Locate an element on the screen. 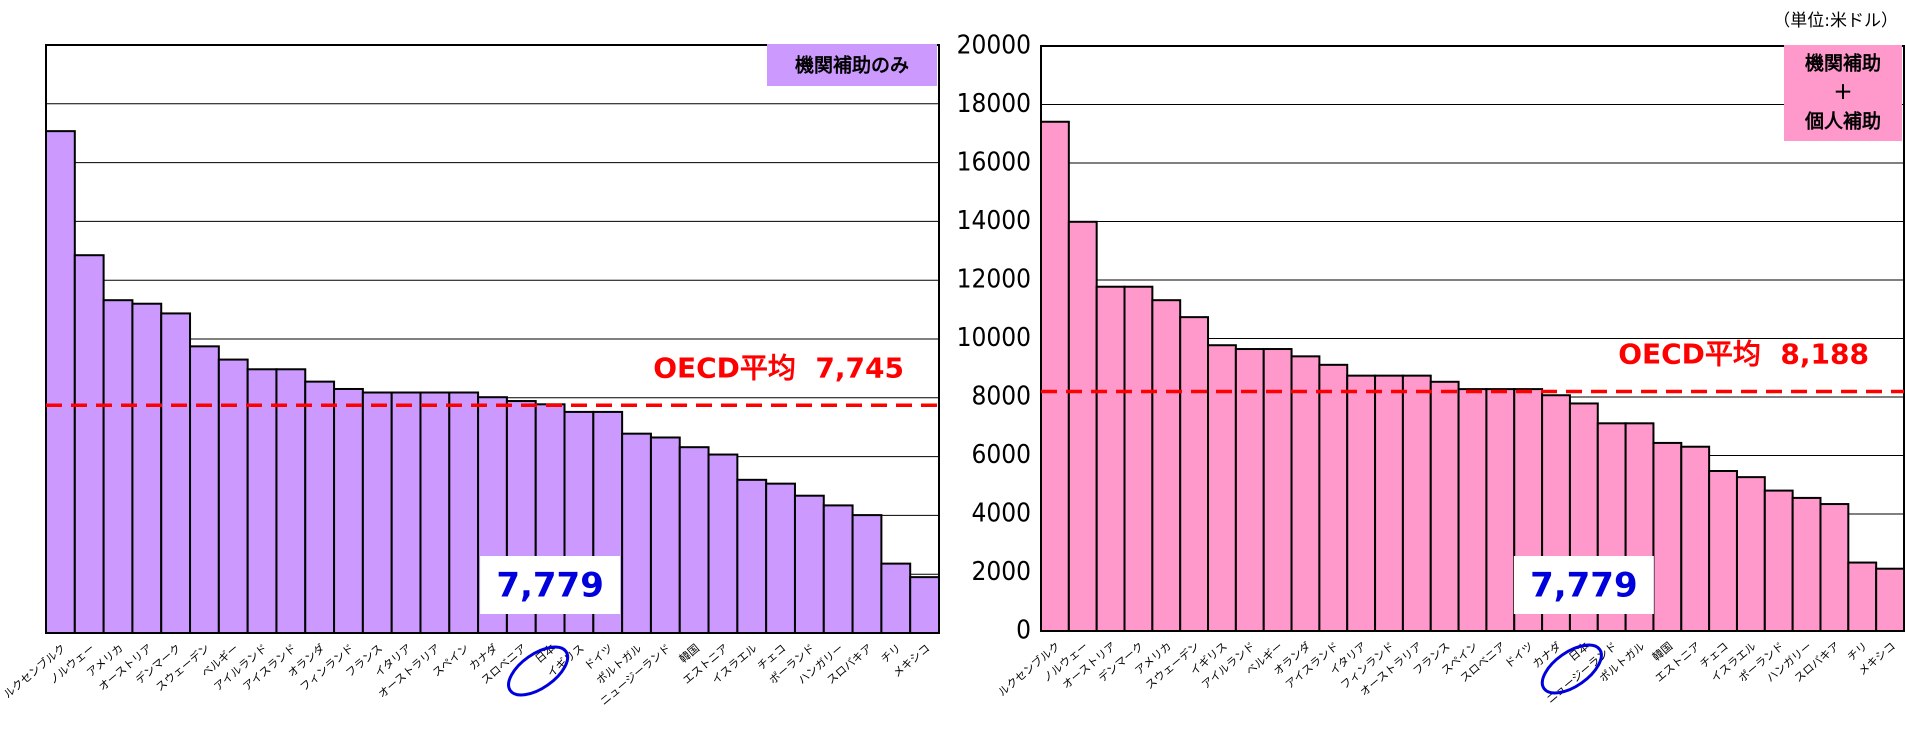 This screenshot has width=1905, height=732. badge-text: 機関補助のみ is located at coordinates (852, 65).